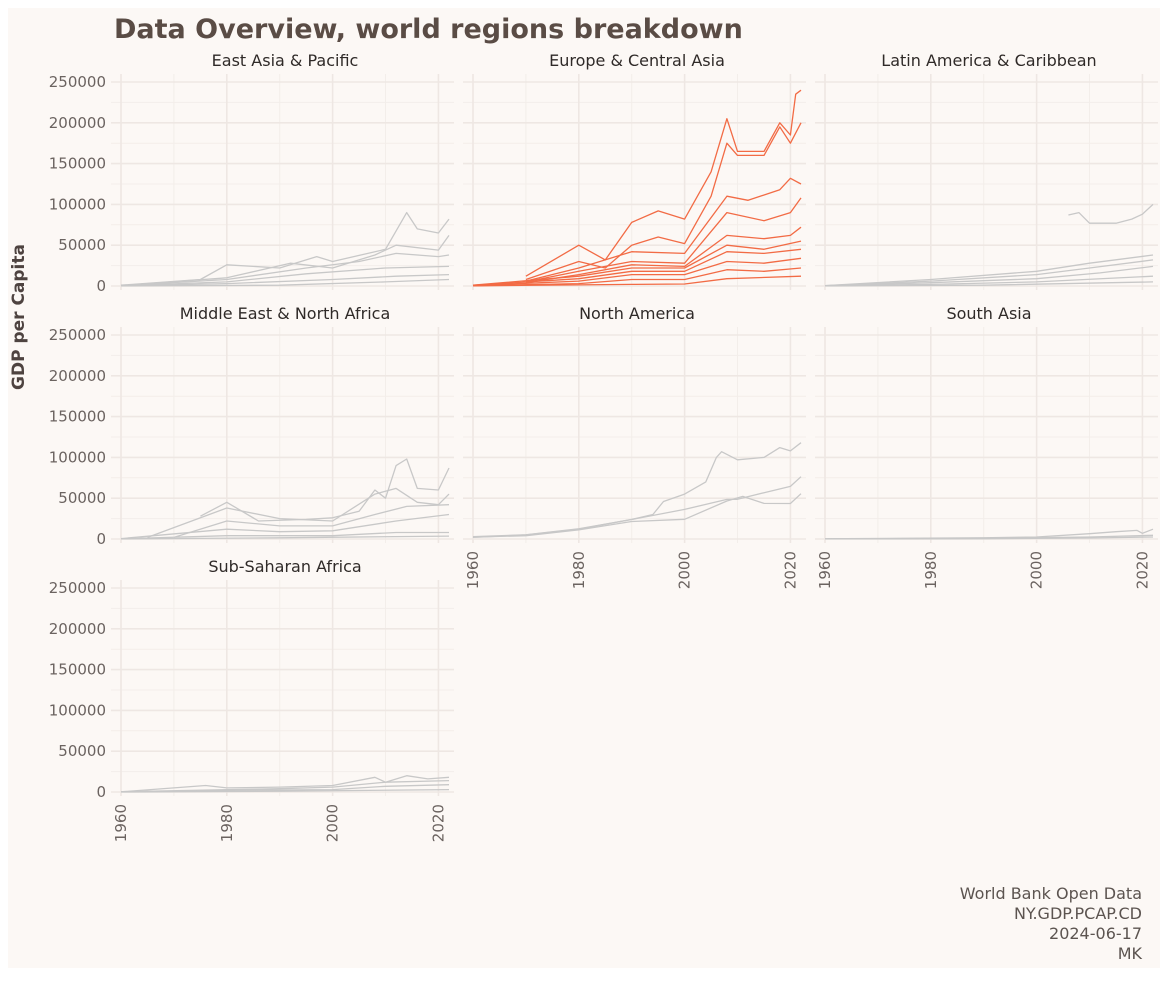  What do you see at coordinates (1077, 913) in the screenshot?
I see `caption-indicator: NY.GDP.PCAP.CD` at bounding box center [1077, 913].